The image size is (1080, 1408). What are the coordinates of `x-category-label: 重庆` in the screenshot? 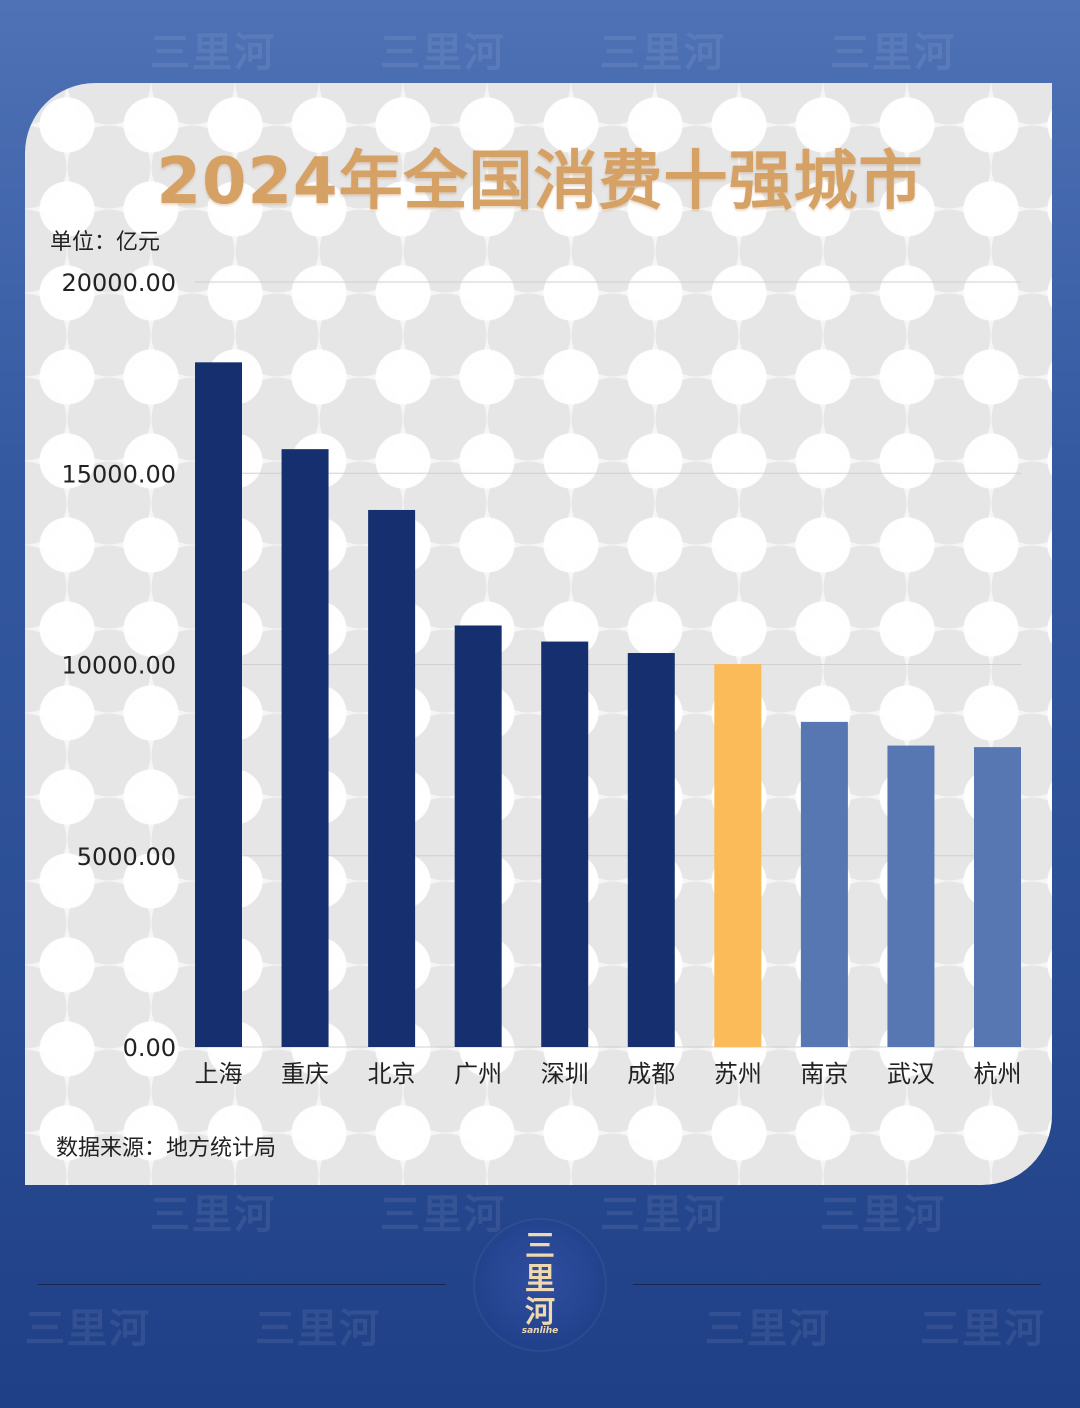 It's located at (305, 1074).